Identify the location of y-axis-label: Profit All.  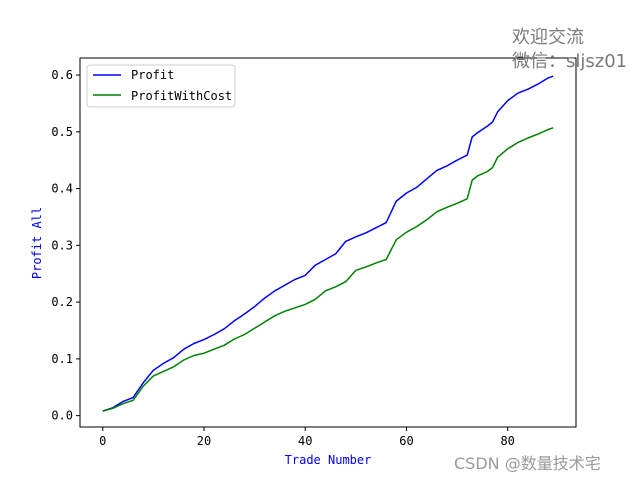
(37, 243).